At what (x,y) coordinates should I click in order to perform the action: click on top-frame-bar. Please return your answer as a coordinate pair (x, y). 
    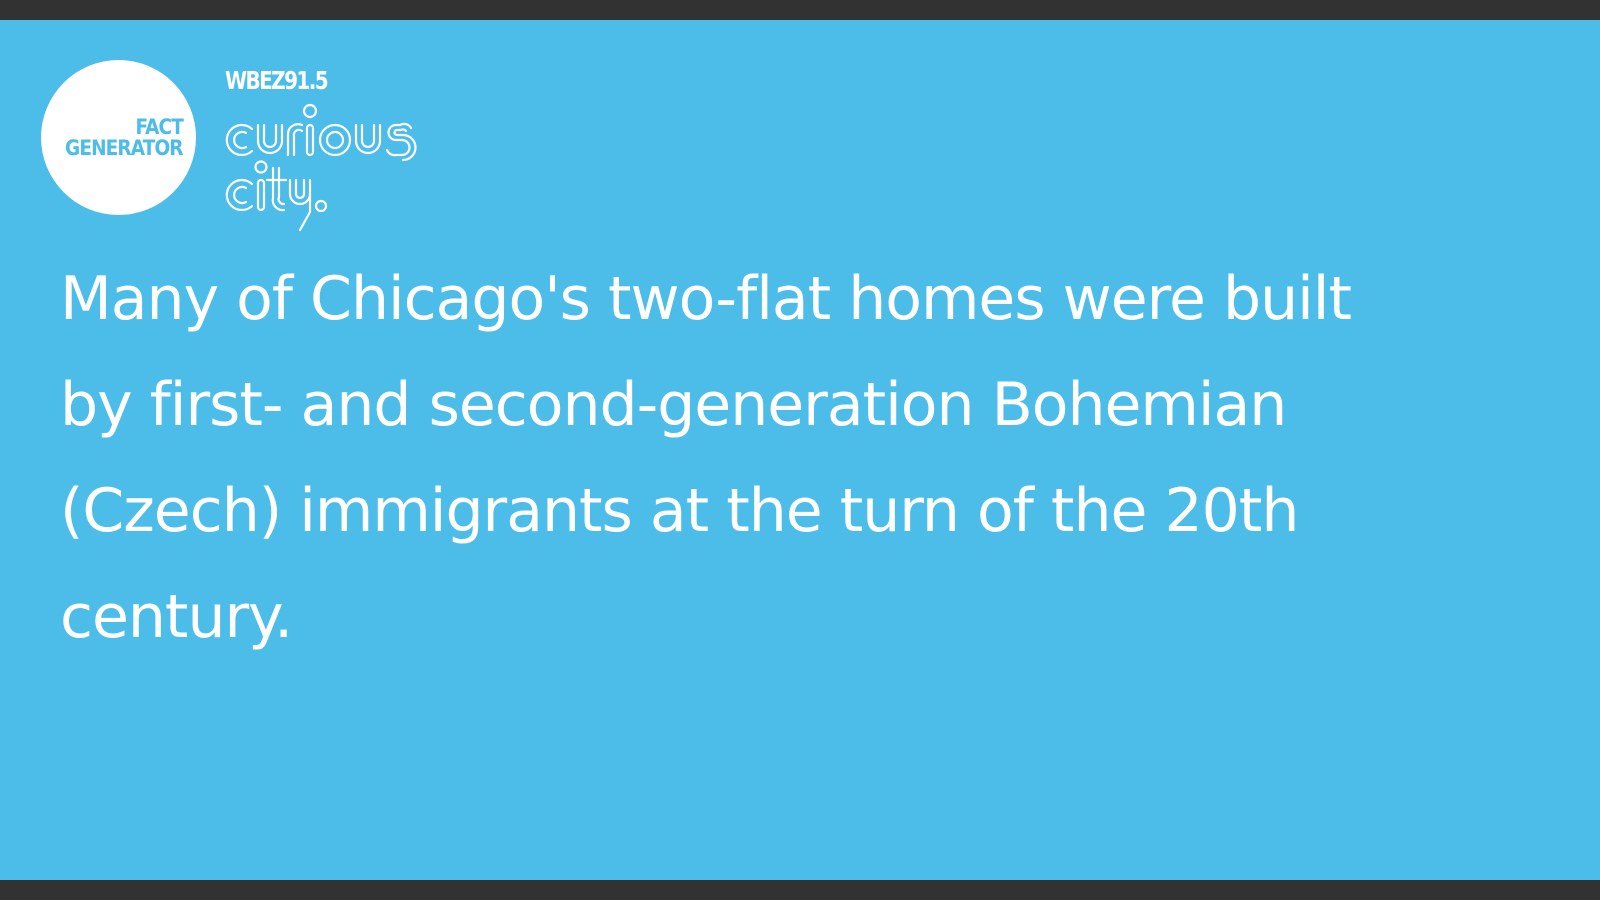
    Looking at the image, I should click on (800, 10).